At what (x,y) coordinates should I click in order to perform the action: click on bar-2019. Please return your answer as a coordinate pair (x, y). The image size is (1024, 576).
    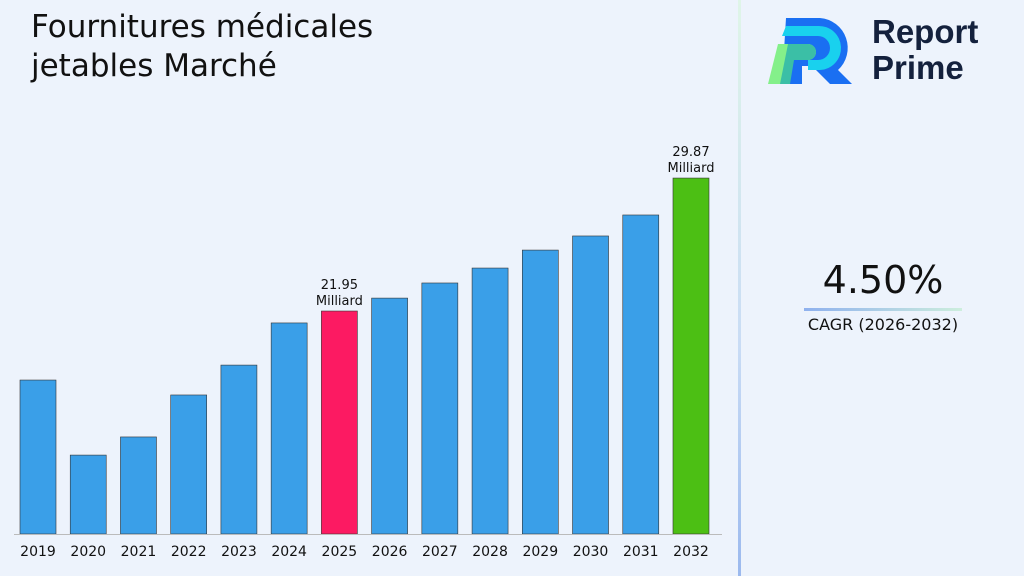
    Looking at the image, I should click on (38, 457).